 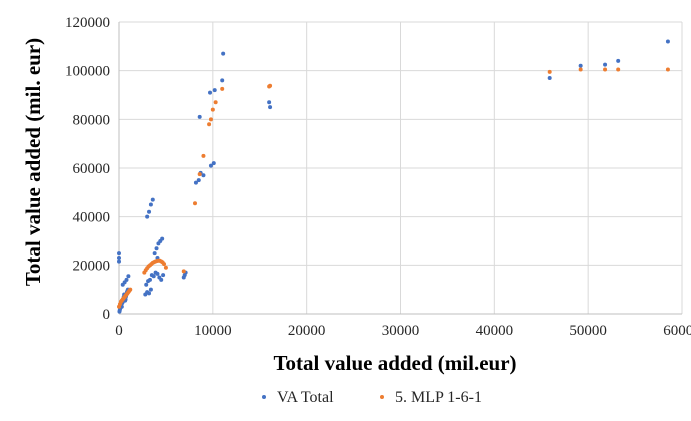 What do you see at coordinates (119, 331) in the screenshot?
I see `x-tick-label: 0` at bounding box center [119, 331].